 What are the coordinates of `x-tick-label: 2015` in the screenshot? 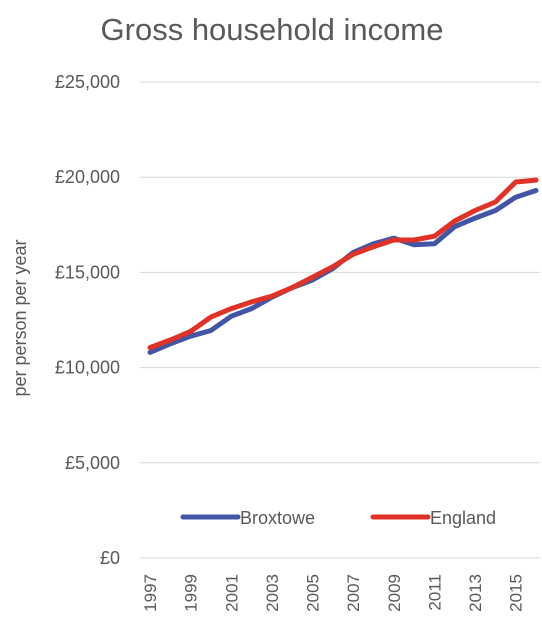 It's located at (516, 593).